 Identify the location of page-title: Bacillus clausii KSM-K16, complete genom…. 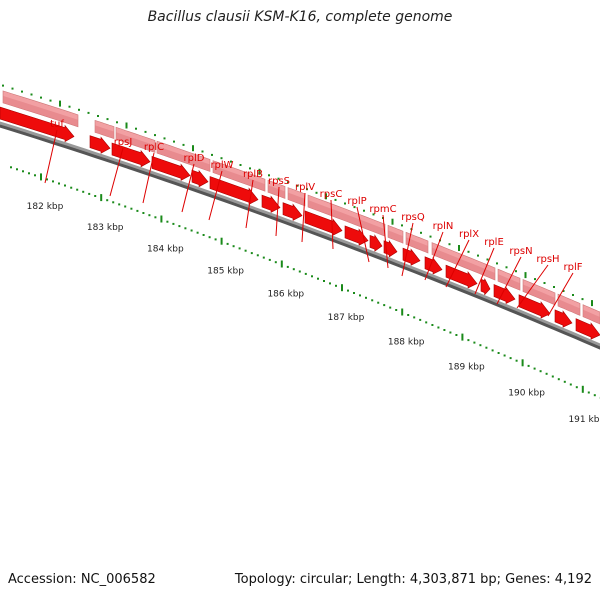
(300, 17).